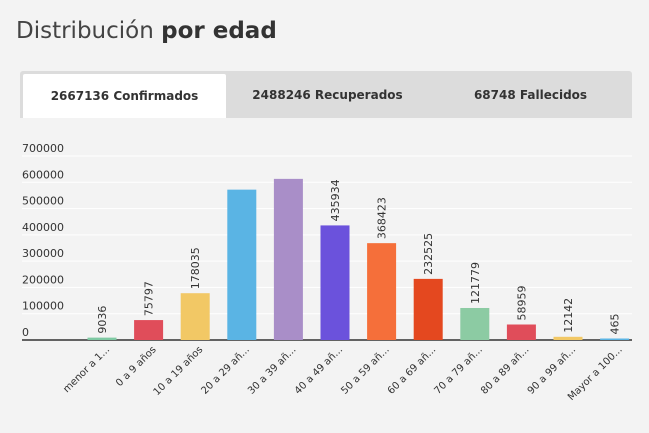  Describe the element at coordinates (195, 268) in the screenshot. I see `bar-value-label: 178035` at that location.